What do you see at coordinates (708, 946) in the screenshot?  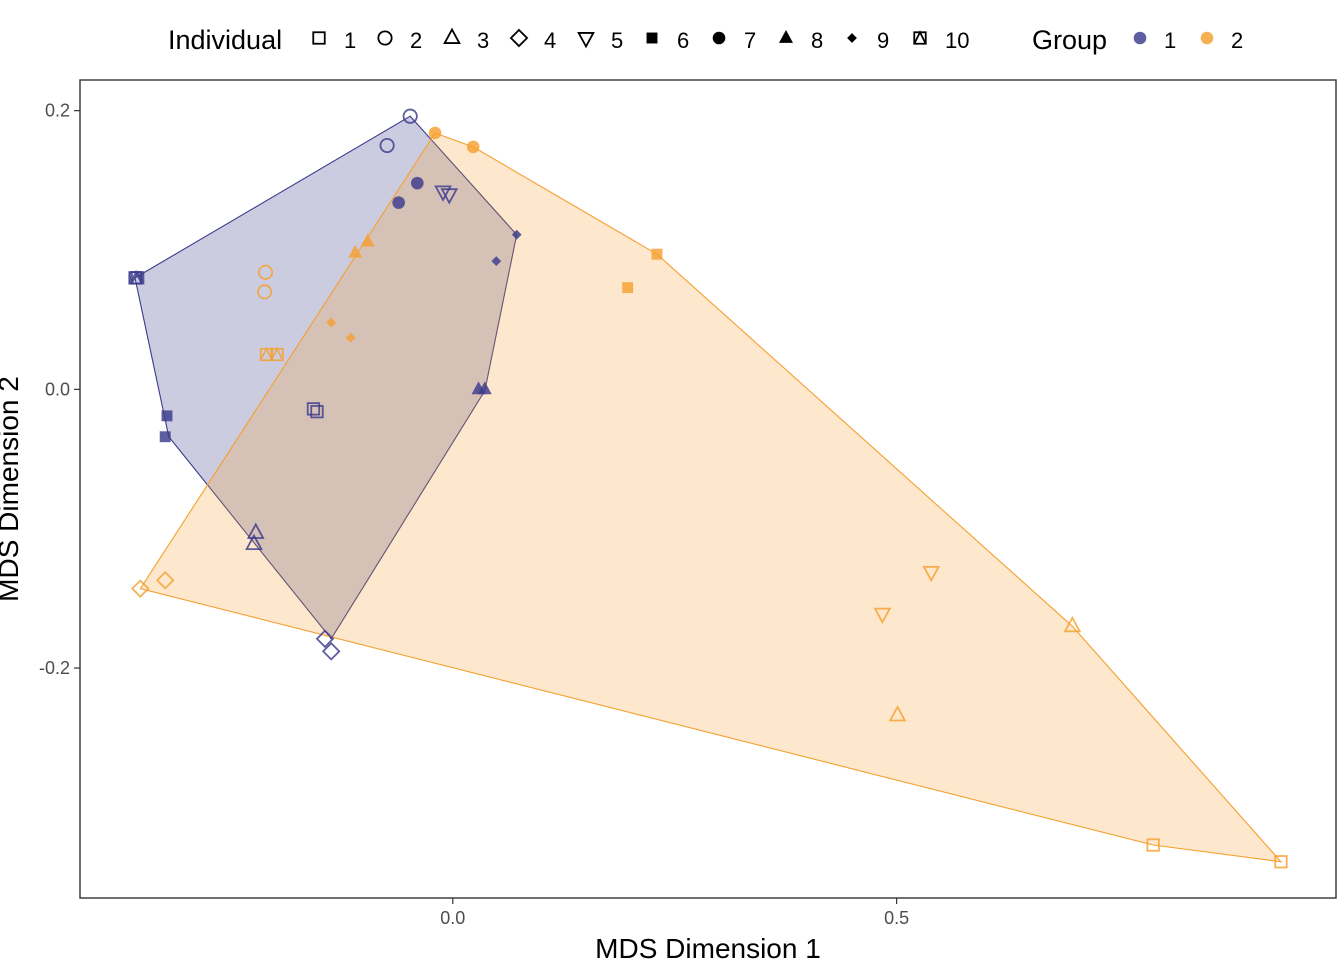 I see `x-axis-title: MDS Dimension 1` at bounding box center [708, 946].